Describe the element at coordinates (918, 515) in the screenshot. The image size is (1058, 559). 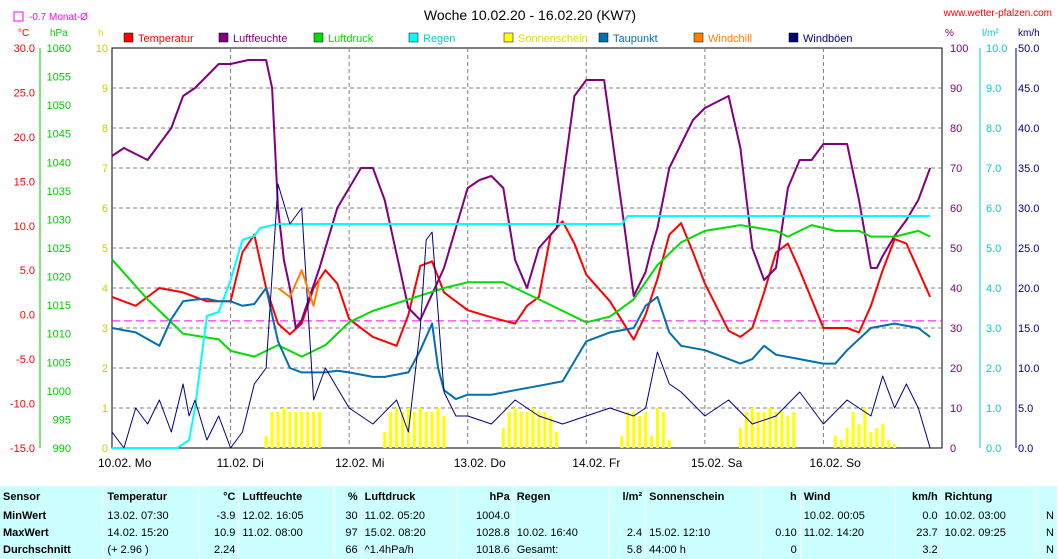
I see `stats-value: 0.0` at that location.